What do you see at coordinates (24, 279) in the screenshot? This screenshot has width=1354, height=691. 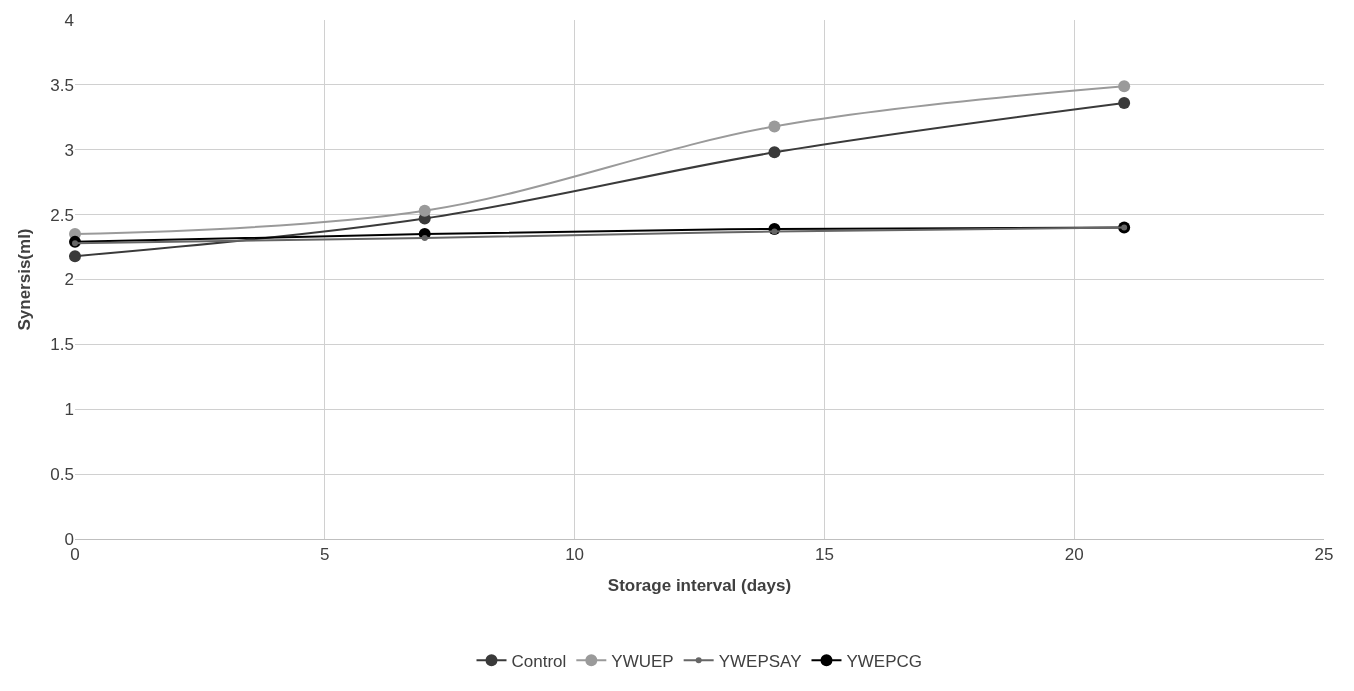 I see `y-axis-title: Synersis(ml)` at bounding box center [24, 279].